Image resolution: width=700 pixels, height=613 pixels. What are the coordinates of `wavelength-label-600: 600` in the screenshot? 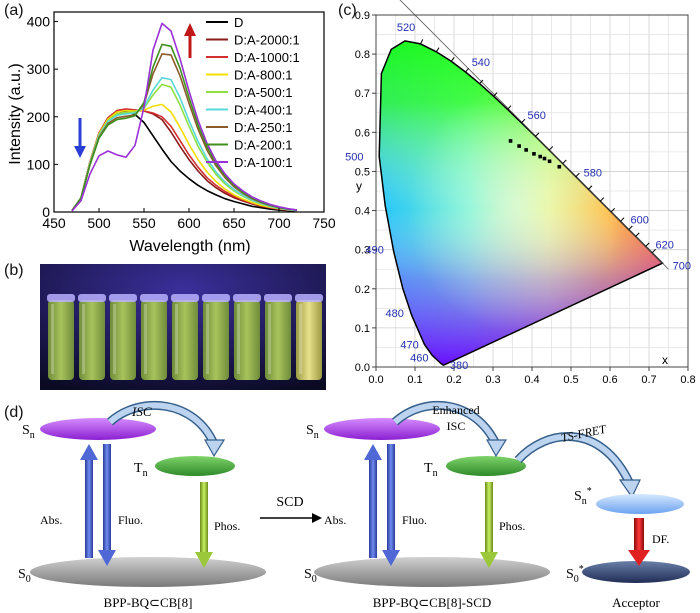 It's located at (640, 221).